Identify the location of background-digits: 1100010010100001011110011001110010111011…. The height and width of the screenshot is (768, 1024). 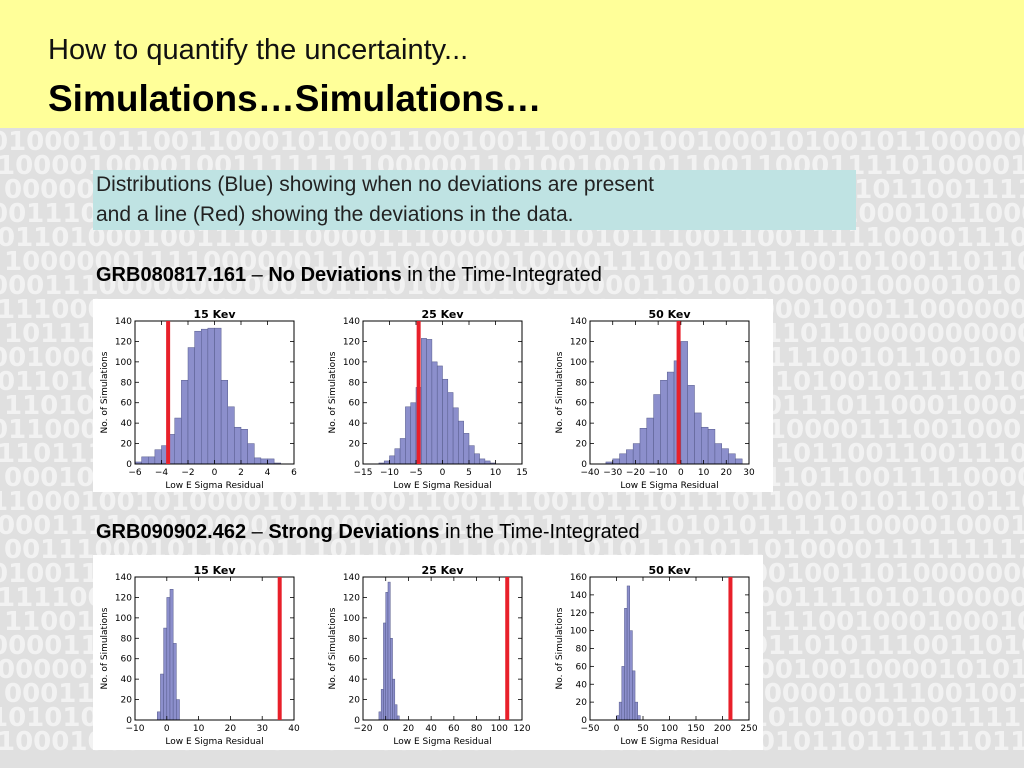
(512, 502).